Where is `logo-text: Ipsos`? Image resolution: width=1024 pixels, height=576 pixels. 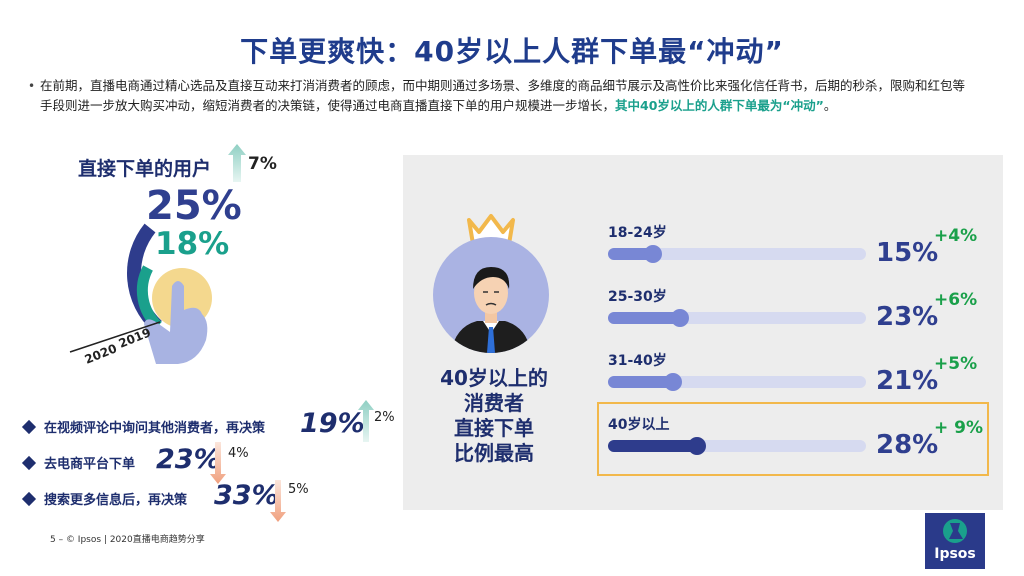
logo-text: Ipsos is located at coordinates (955, 554).